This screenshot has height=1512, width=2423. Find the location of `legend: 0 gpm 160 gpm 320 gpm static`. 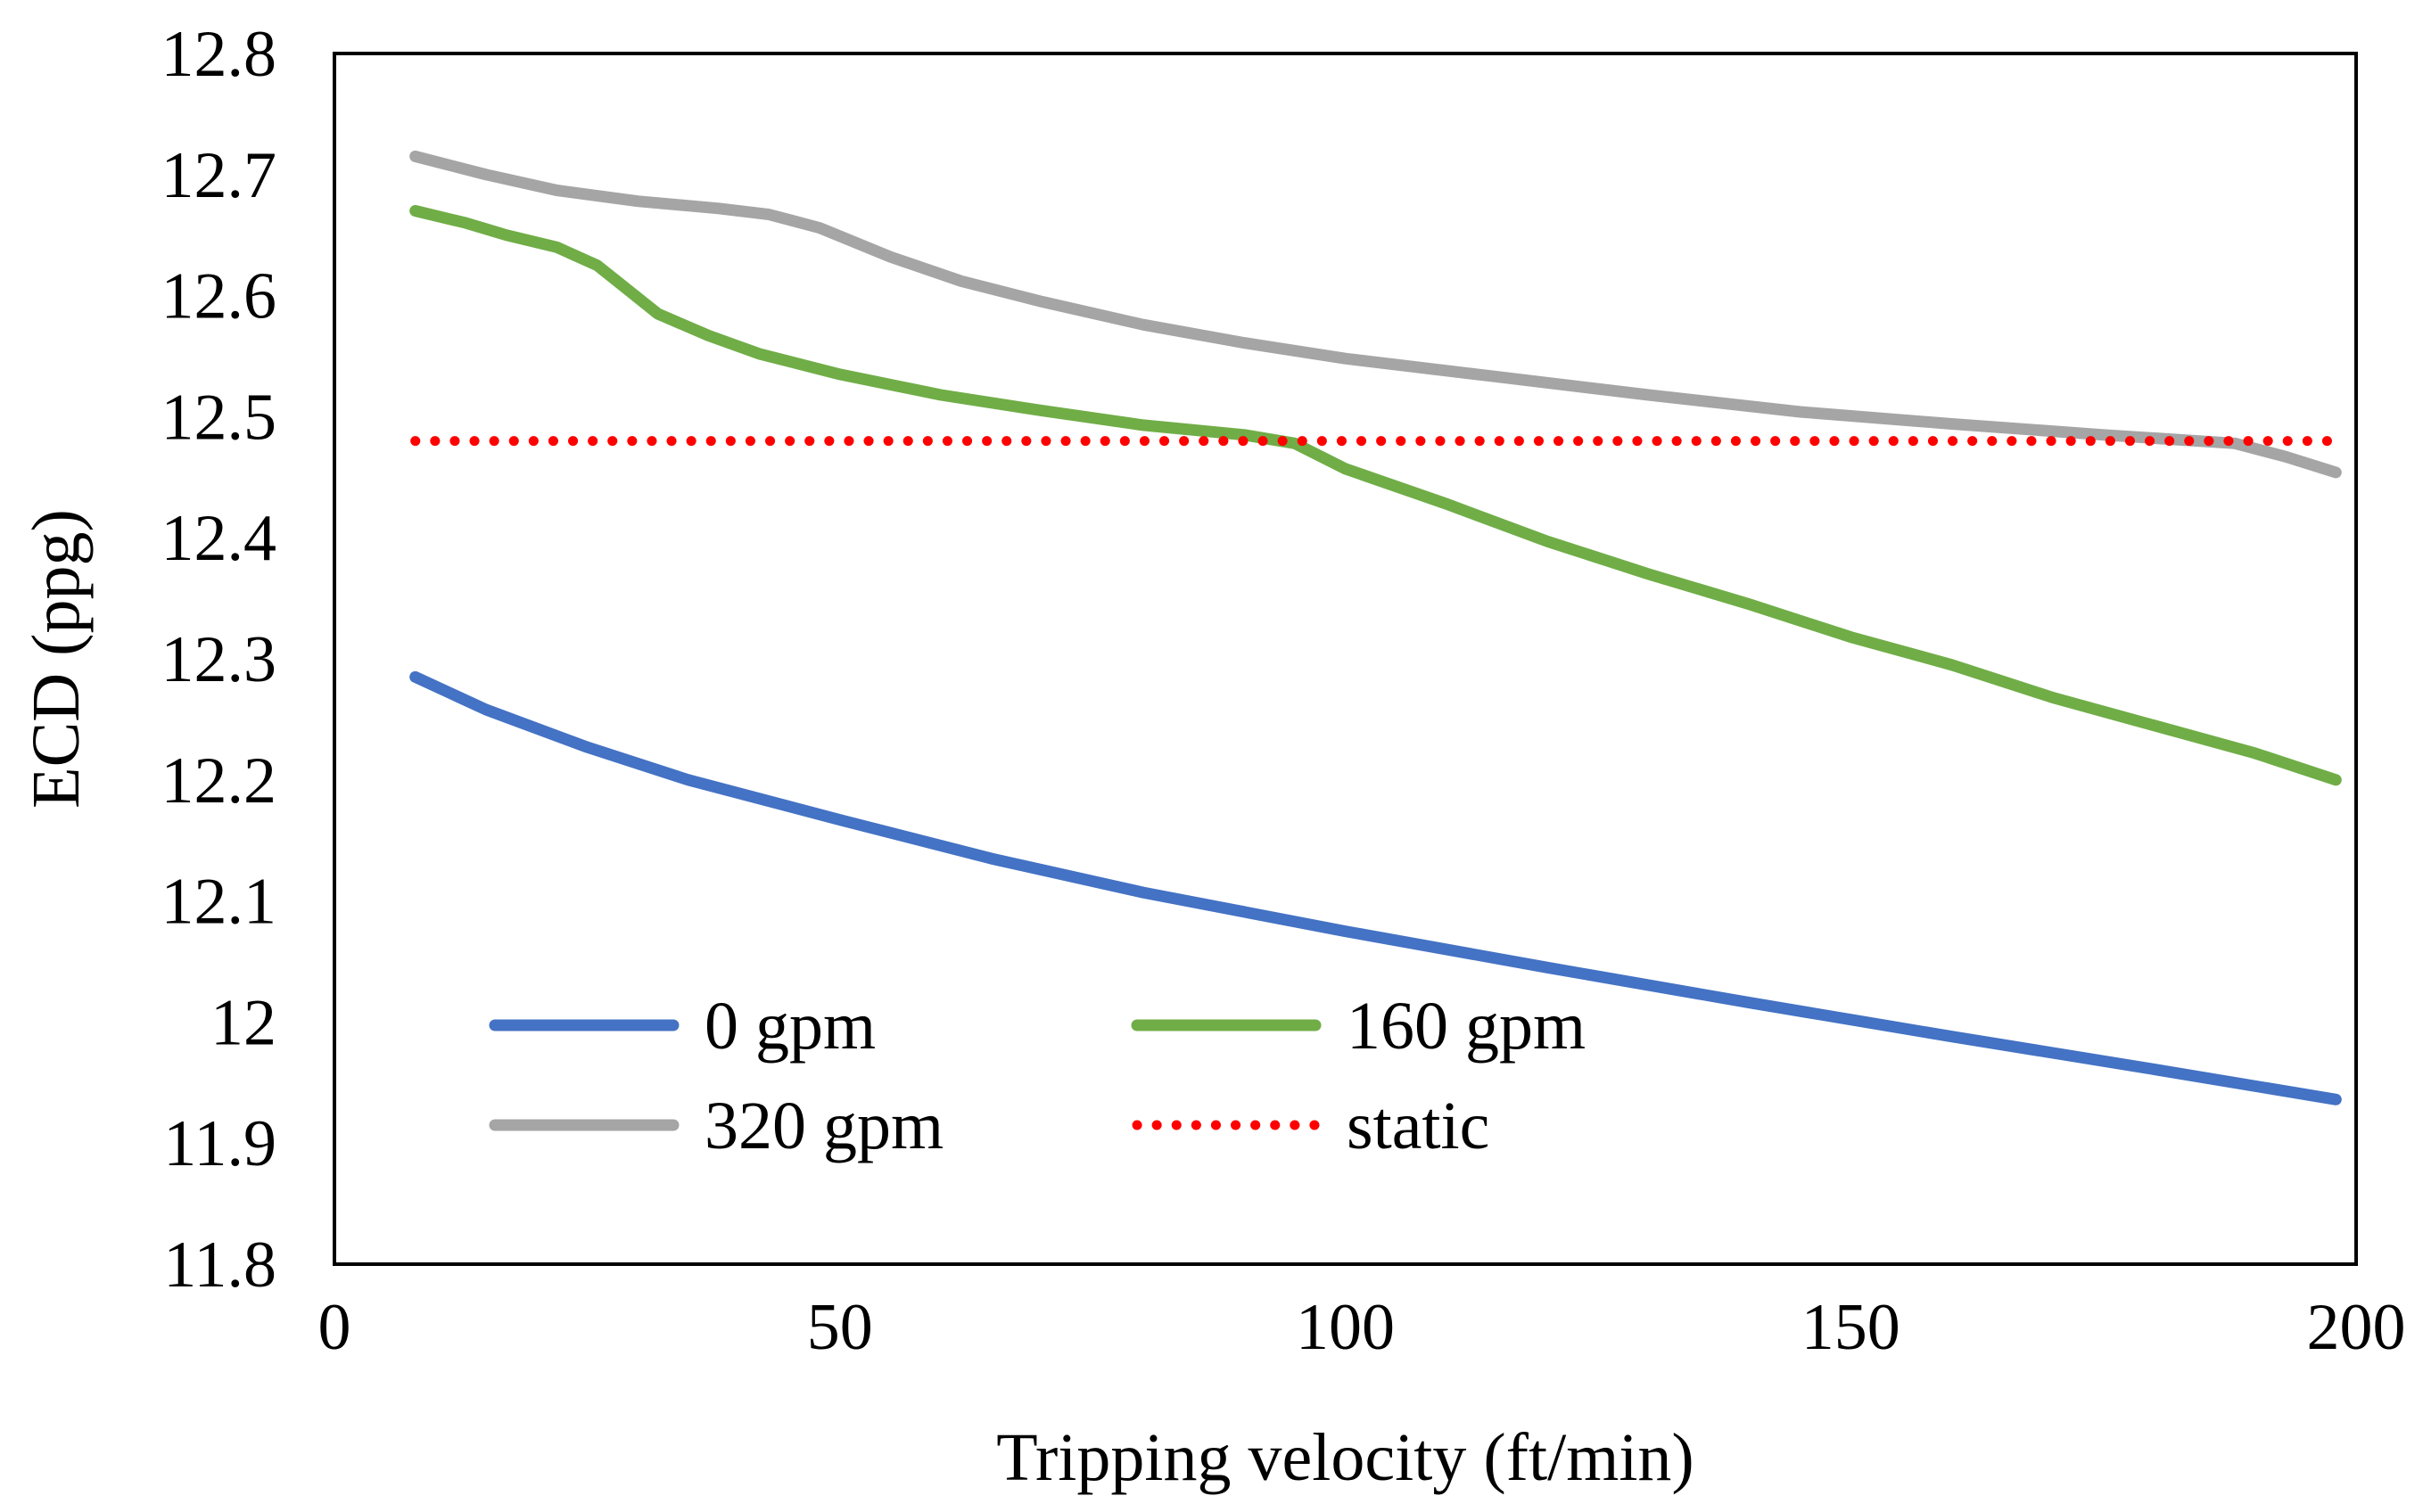

legend: 0 gpm 160 gpm 320 gpm static is located at coordinates (1037, 1076).